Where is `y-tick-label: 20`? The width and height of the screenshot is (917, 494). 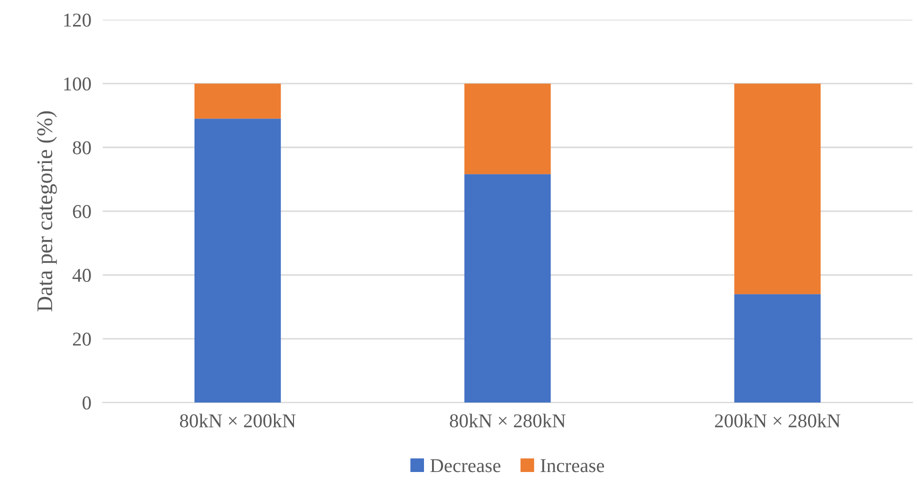 y-tick-label: 20 is located at coordinates (82, 339).